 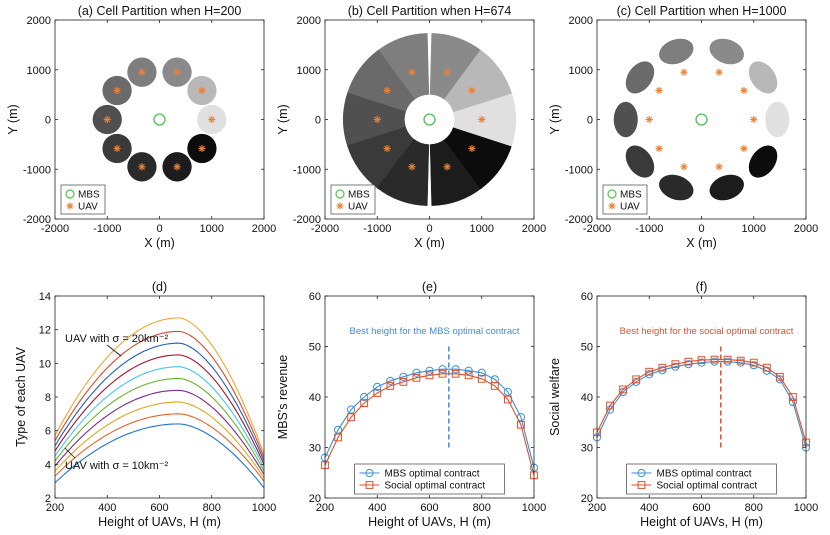 I want to click on legend-box, so click(x=701, y=479).